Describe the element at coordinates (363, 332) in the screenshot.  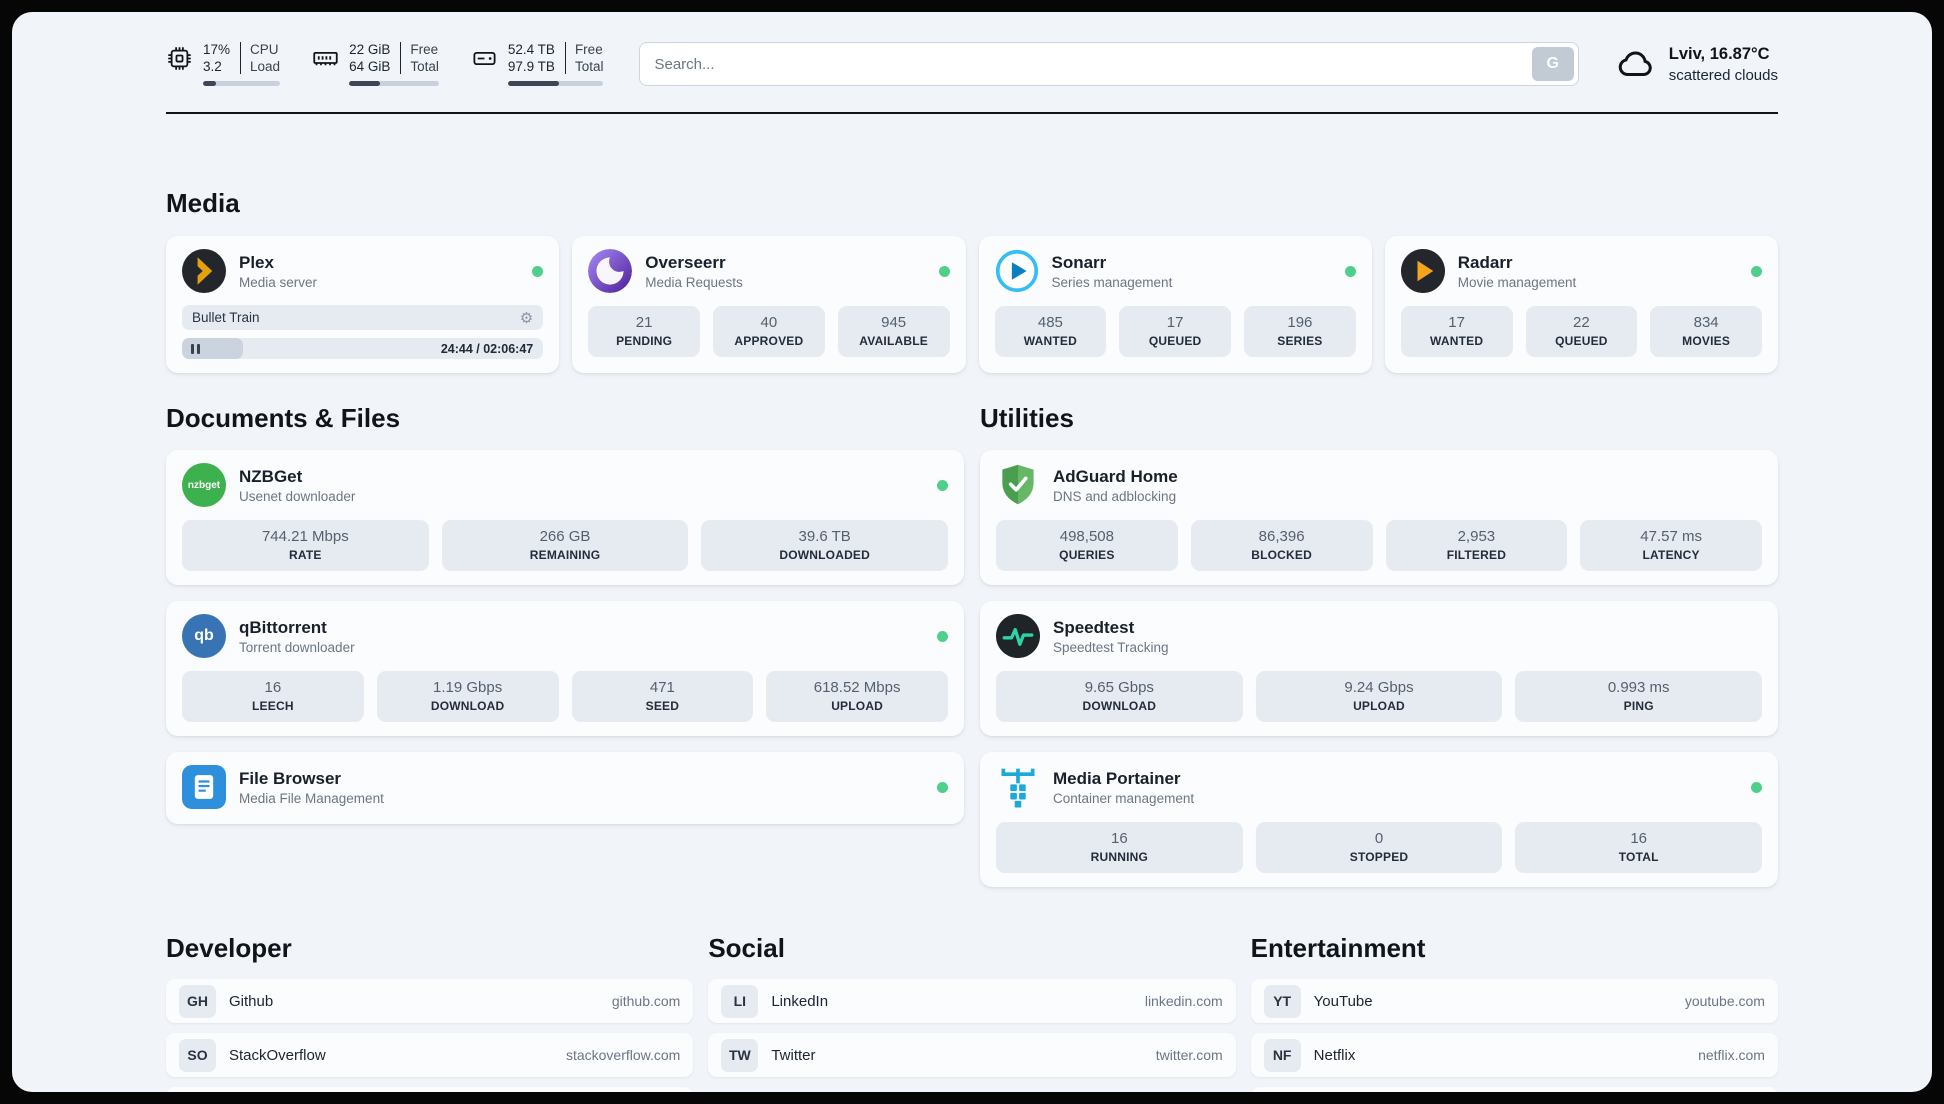
I see `media-player: Bullet Train ⚙ 24:44 / 02:06:47` at that location.